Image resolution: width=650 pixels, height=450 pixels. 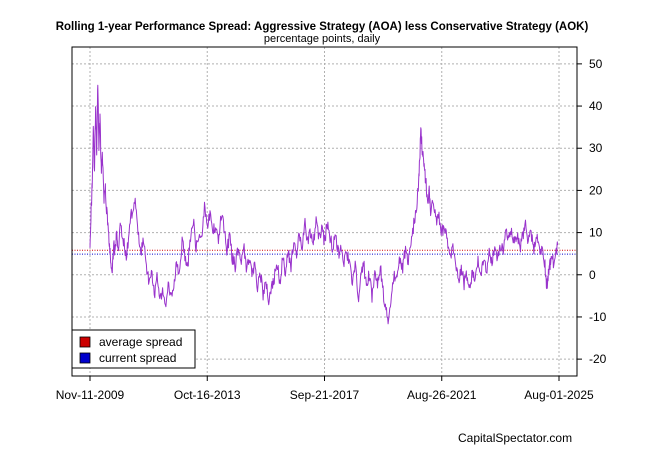 I want to click on y-tick-label: 10, so click(x=596, y=233).